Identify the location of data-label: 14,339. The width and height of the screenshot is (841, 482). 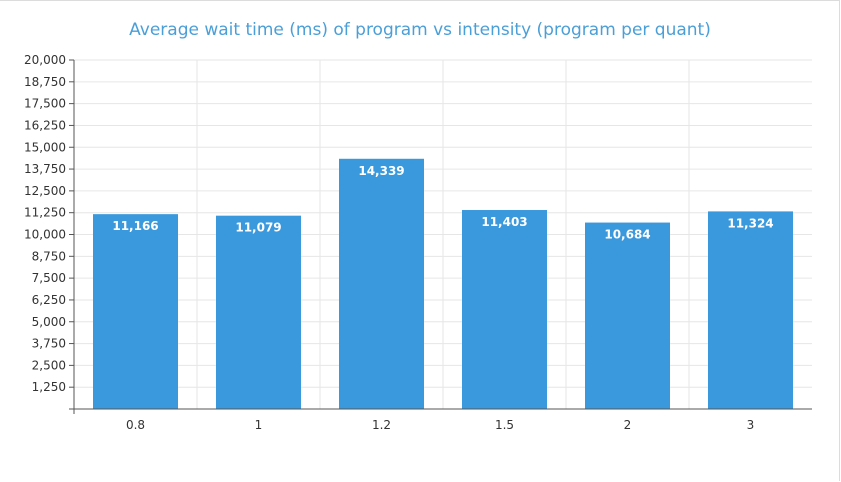
(381, 171).